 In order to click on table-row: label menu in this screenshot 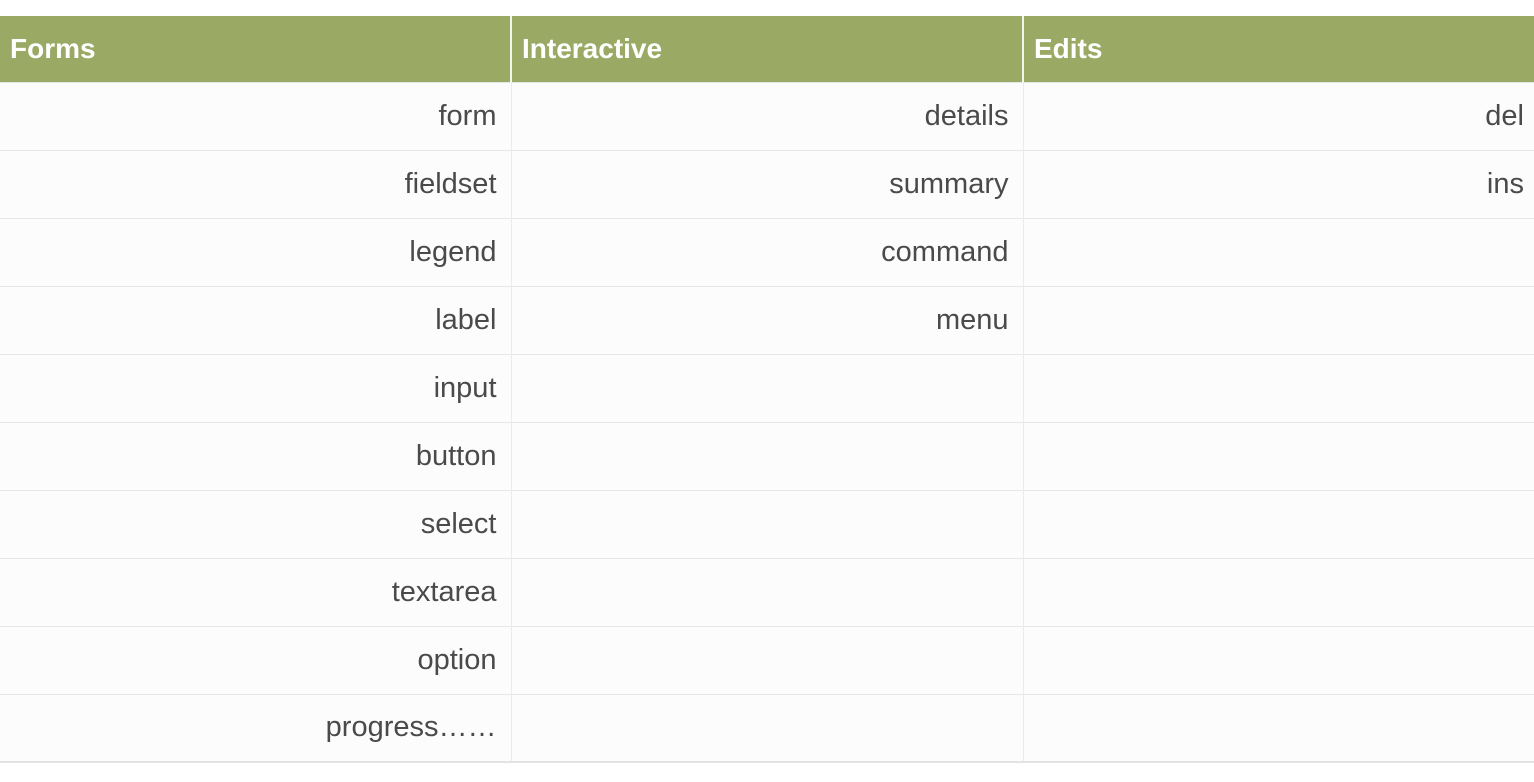, I will do `click(767, 319)`.